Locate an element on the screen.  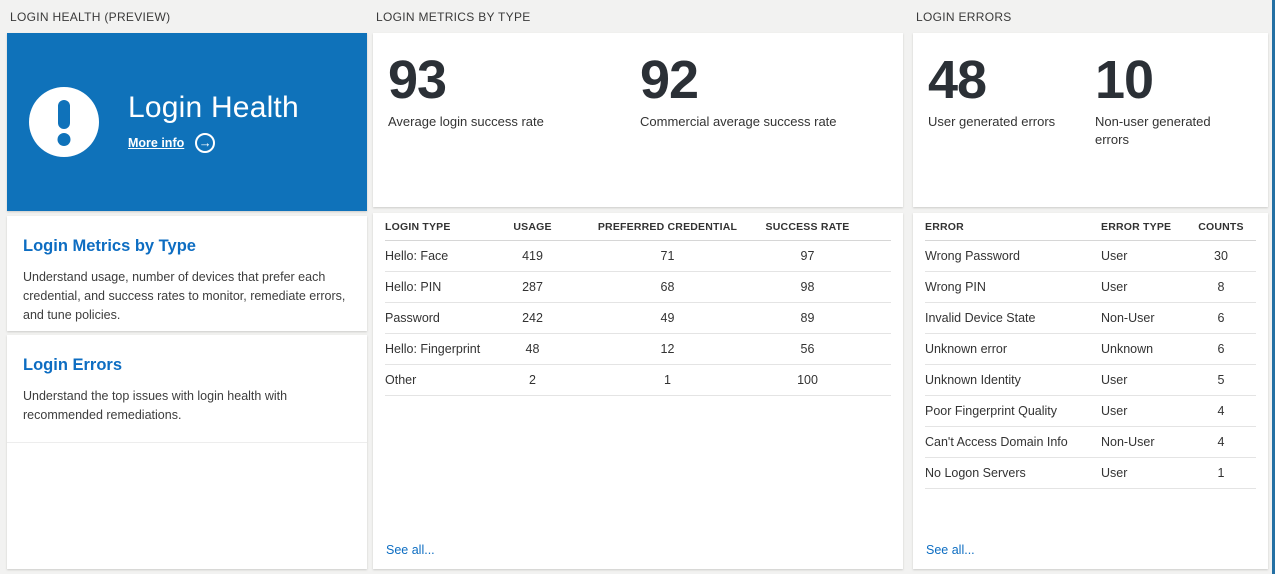
stat-label: Non-user generated errors is located at coordinates (1153, 130).